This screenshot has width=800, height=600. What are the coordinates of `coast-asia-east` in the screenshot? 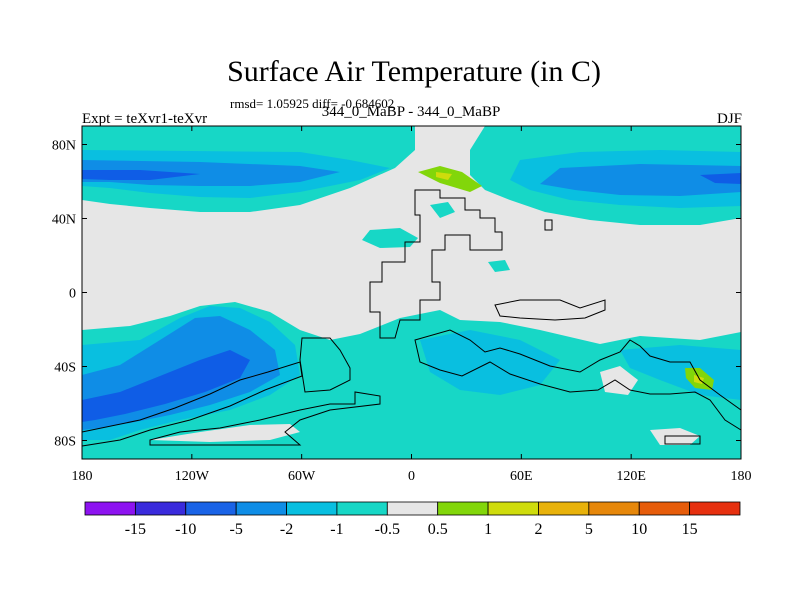 It's located at (550, 310).